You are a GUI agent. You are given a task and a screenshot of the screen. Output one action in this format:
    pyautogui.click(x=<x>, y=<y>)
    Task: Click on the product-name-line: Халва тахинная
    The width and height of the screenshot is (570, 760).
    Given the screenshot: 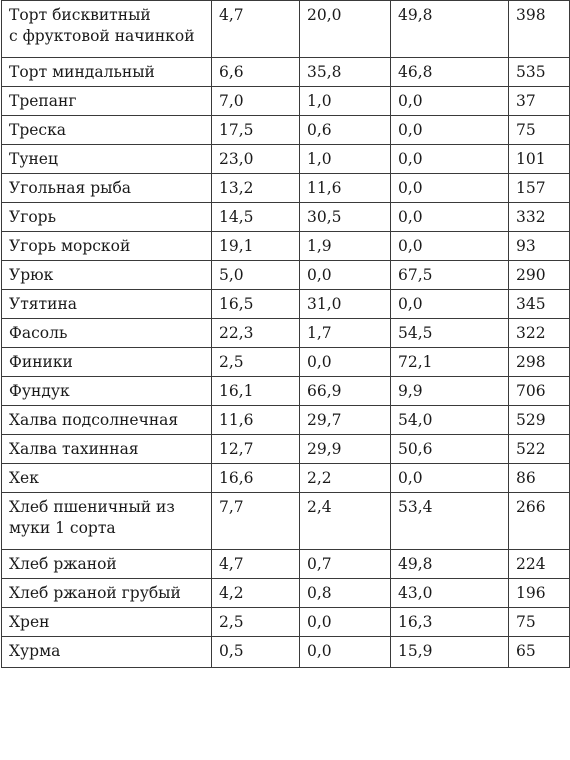 What is the action you would take?
    pyautogui.click(x=74, y=449)
    